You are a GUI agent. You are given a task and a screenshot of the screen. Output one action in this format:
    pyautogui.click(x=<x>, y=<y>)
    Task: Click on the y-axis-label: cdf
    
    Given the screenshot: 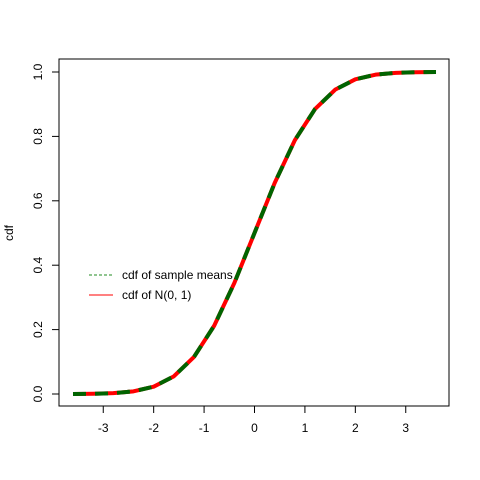 What is the action you would take?
    pyautogui.click(x=9, y=232)
    